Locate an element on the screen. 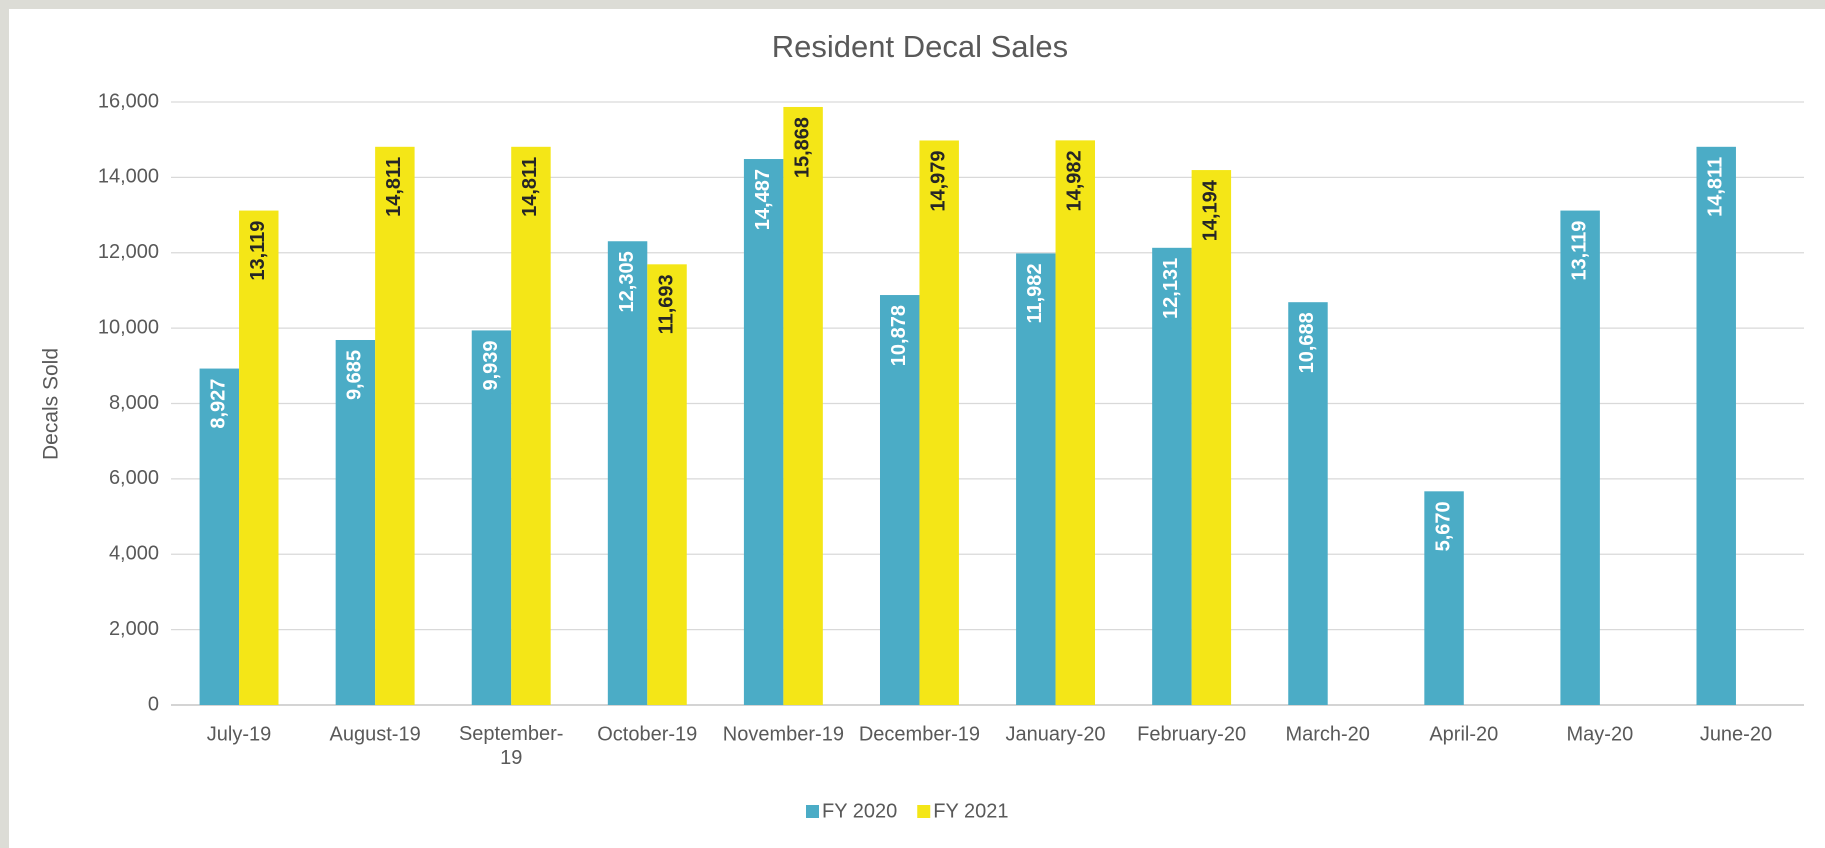  chart-title: Resident Decal Sales is located at coordinates (920, 46).